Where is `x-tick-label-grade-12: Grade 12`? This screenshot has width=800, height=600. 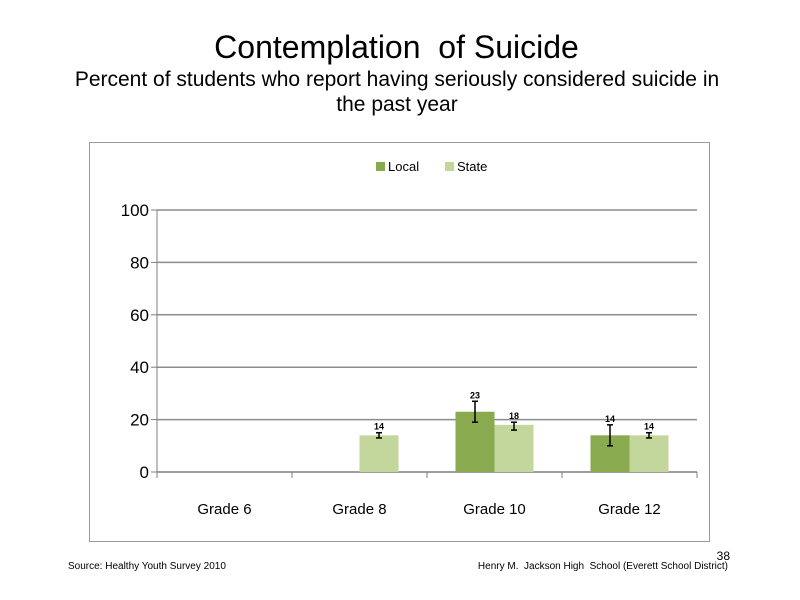
x-tick-label-grade-12: Grade 12 is located at coordinates (629, 509).